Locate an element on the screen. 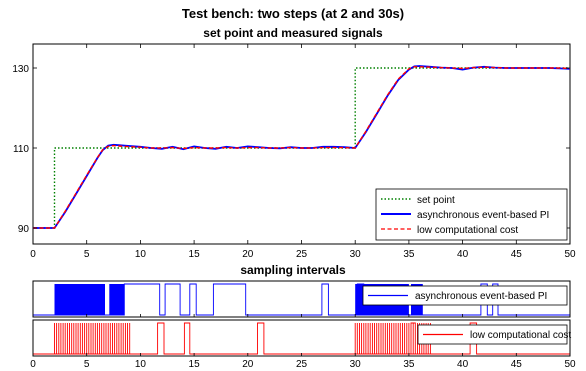 The height and width of the screenshot is (371, 586). x-tick-label: 5 is located at coordinates (87, 254).